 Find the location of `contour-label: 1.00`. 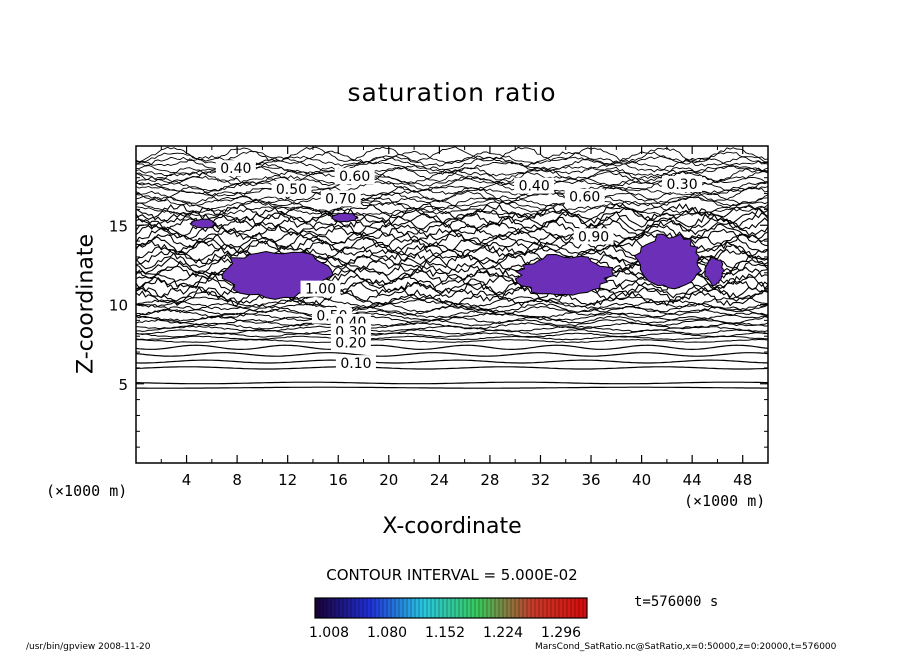

contour-label: 1.00 is located at coordinates (320, 290).